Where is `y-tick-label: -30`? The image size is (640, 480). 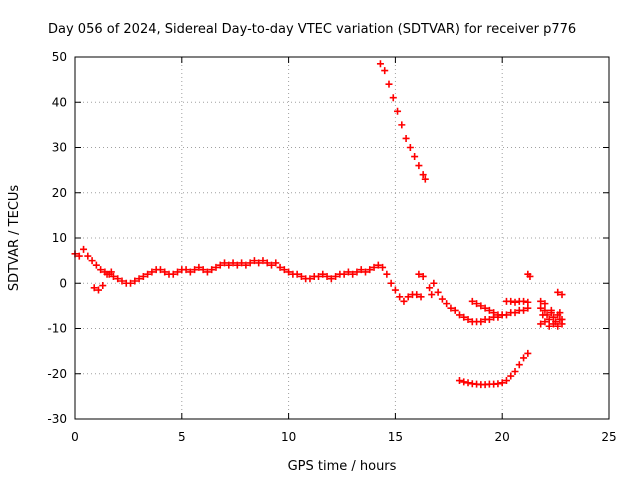
y-tick-label: -30 is located at coordinates (57, 419).